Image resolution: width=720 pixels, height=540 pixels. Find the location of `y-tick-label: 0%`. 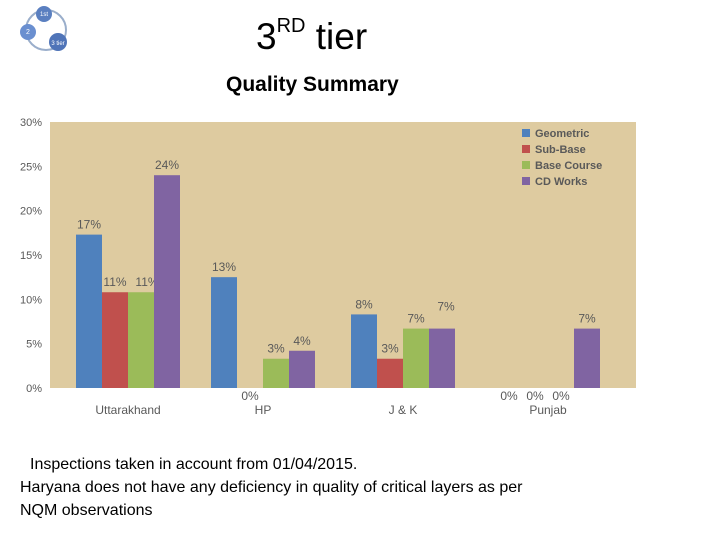

y-tick-label: 0% is located at coordinates (34, 389).